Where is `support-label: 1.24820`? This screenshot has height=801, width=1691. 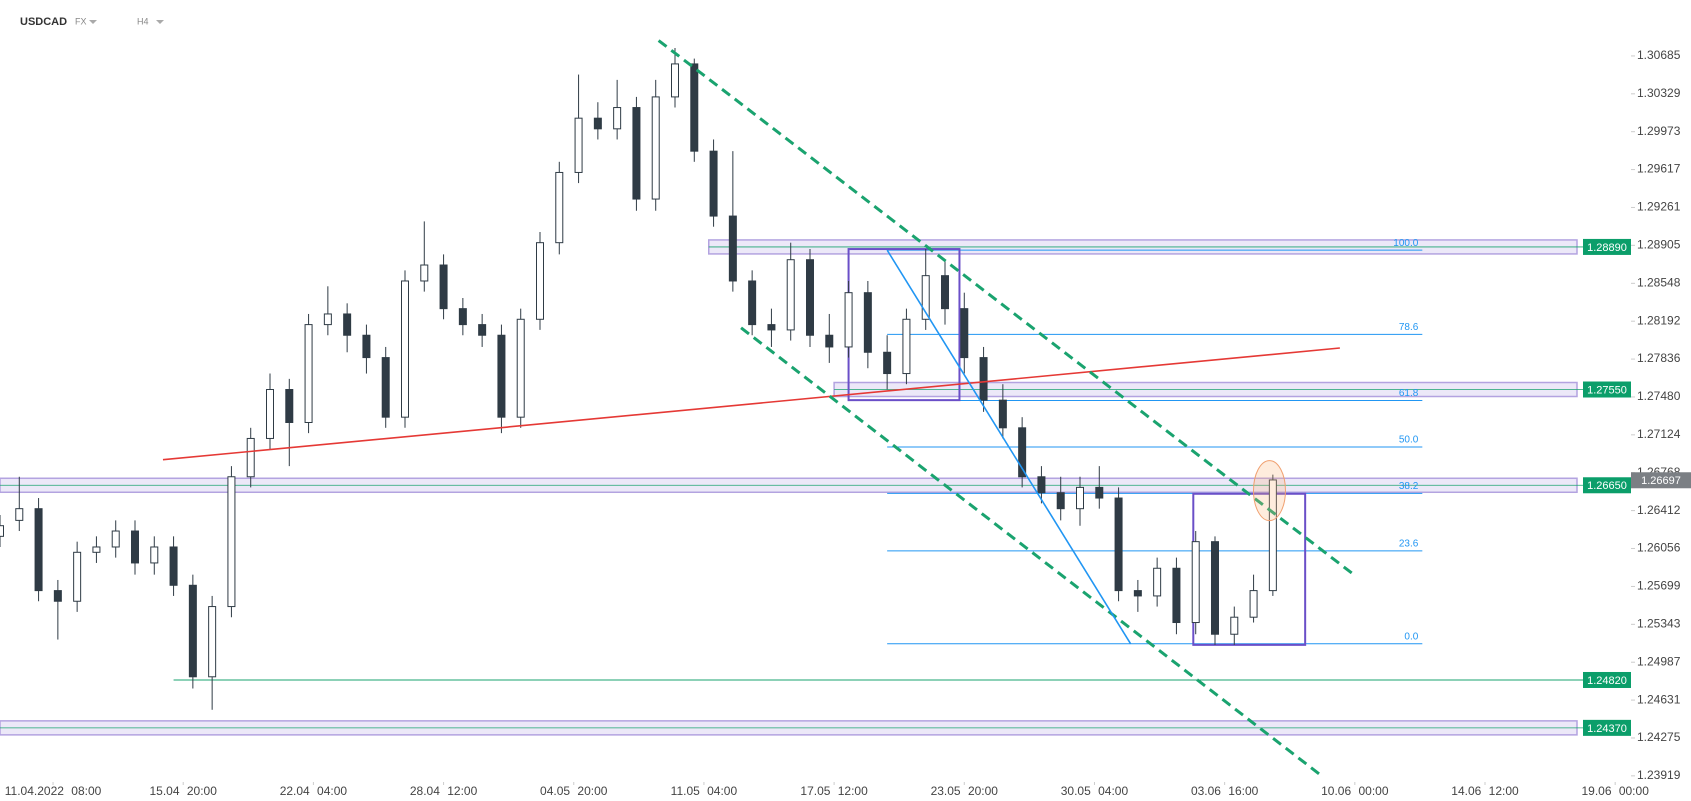
support-label: 1.24820 is located at coordinates (1607, 681).